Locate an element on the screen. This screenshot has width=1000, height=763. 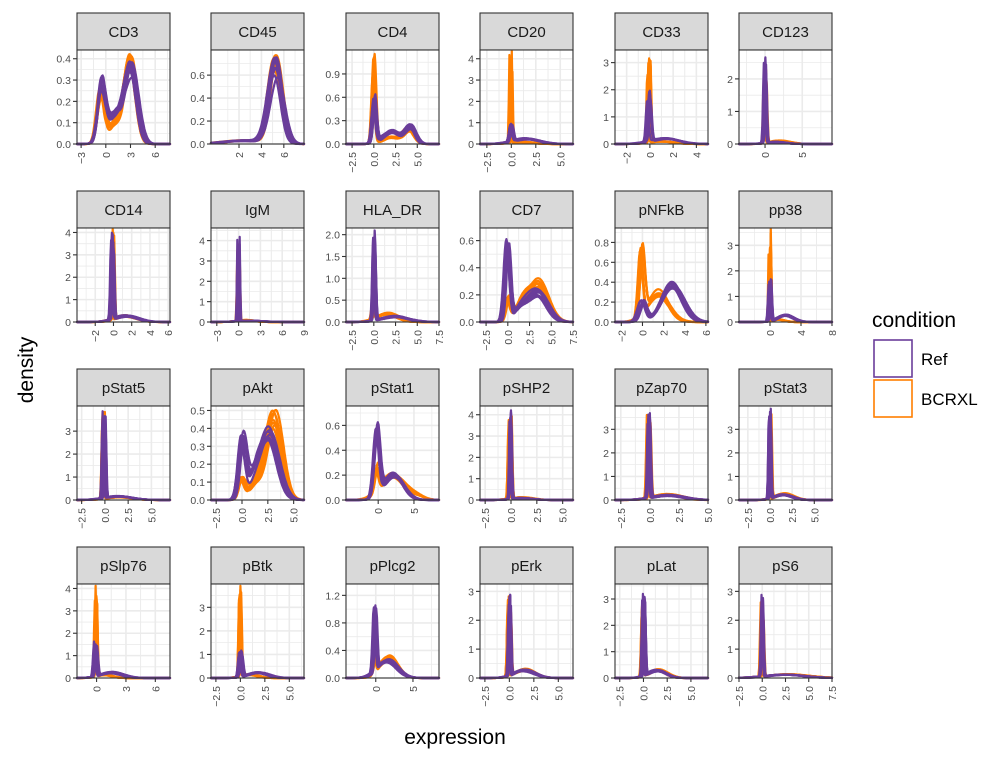
density-line-ref is located at coordinates (257, 101).